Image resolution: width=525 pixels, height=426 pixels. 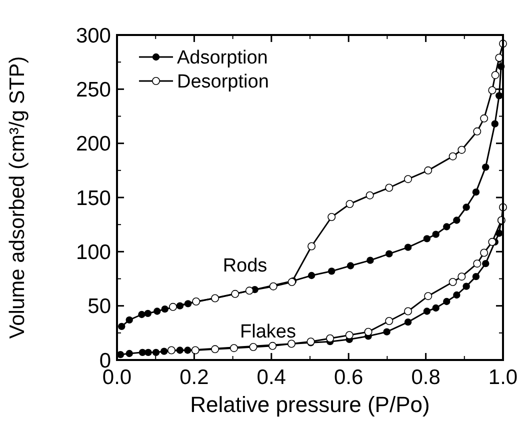 What do you see at coordinates (223, 82) in the screenshot?
I see `legend-label: Desorption` at bounding box center [223, 82].